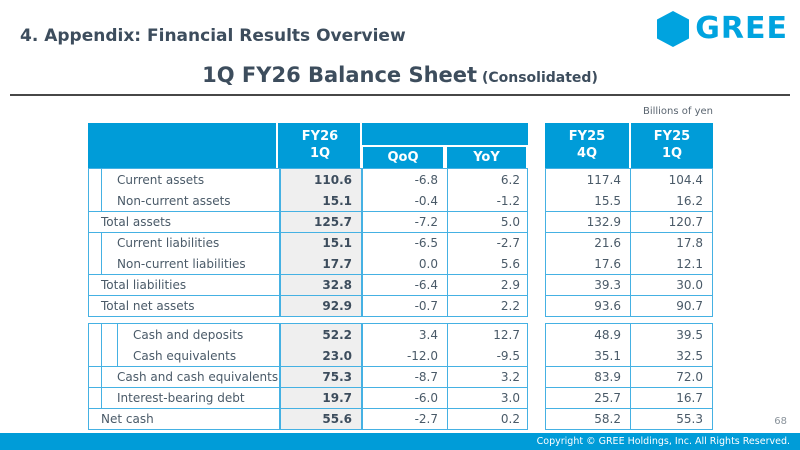  What do you see at coordinates (488, 419) in the screenshot?
I see `value-yoy: 0.2` at bounding box center [488, 419].